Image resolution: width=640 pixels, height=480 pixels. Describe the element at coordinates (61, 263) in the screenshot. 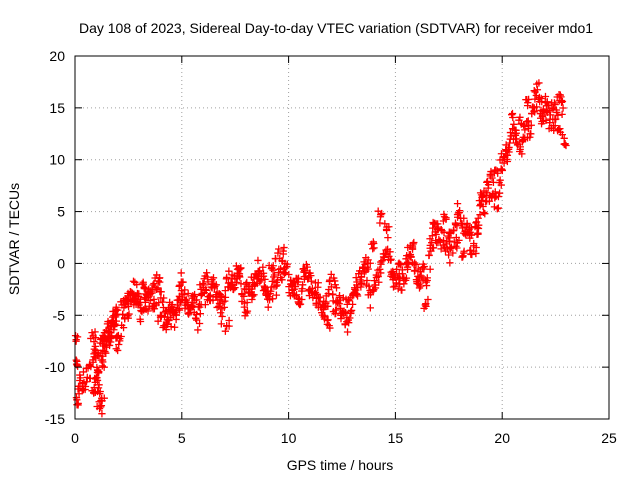

I see `y-tick-label: 0` at that location.